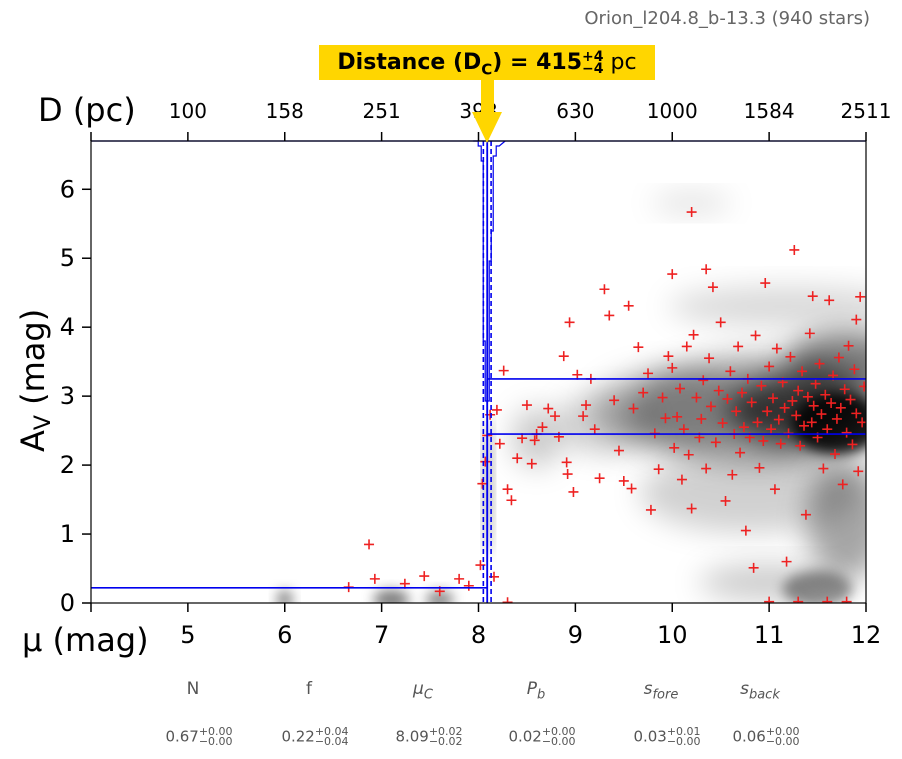  I want to click on x-tick-label: 6, so click(284, 635).